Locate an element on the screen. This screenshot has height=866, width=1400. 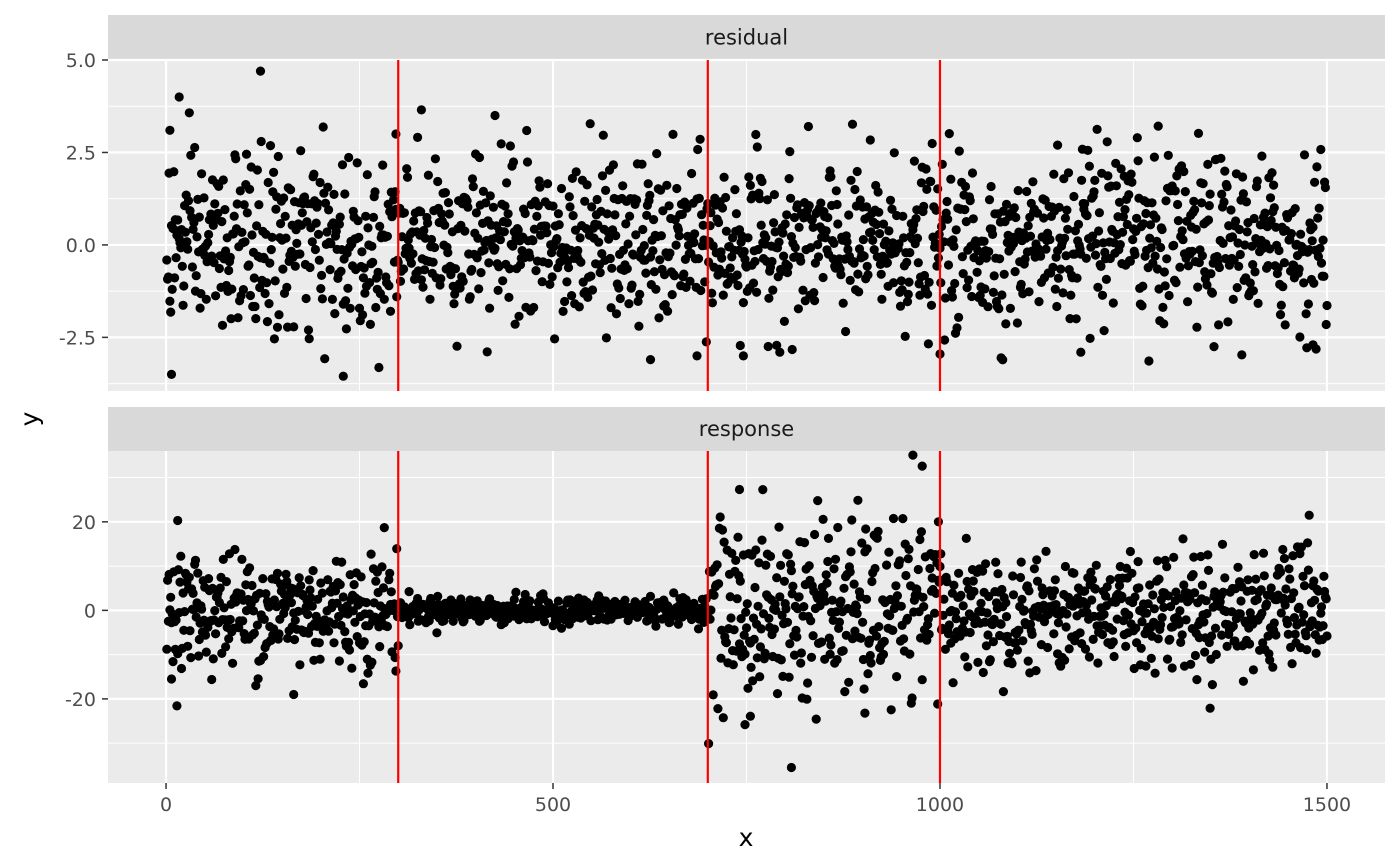
y-tick-label: 5.0 is located at coordinates (81, 61).